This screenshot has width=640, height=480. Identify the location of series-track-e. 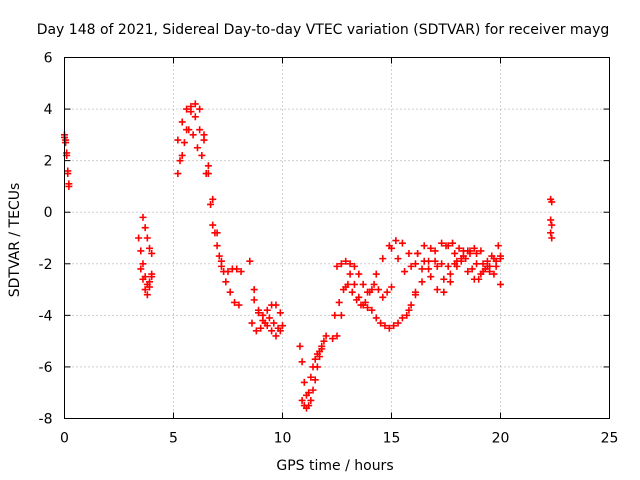
(147, 235).